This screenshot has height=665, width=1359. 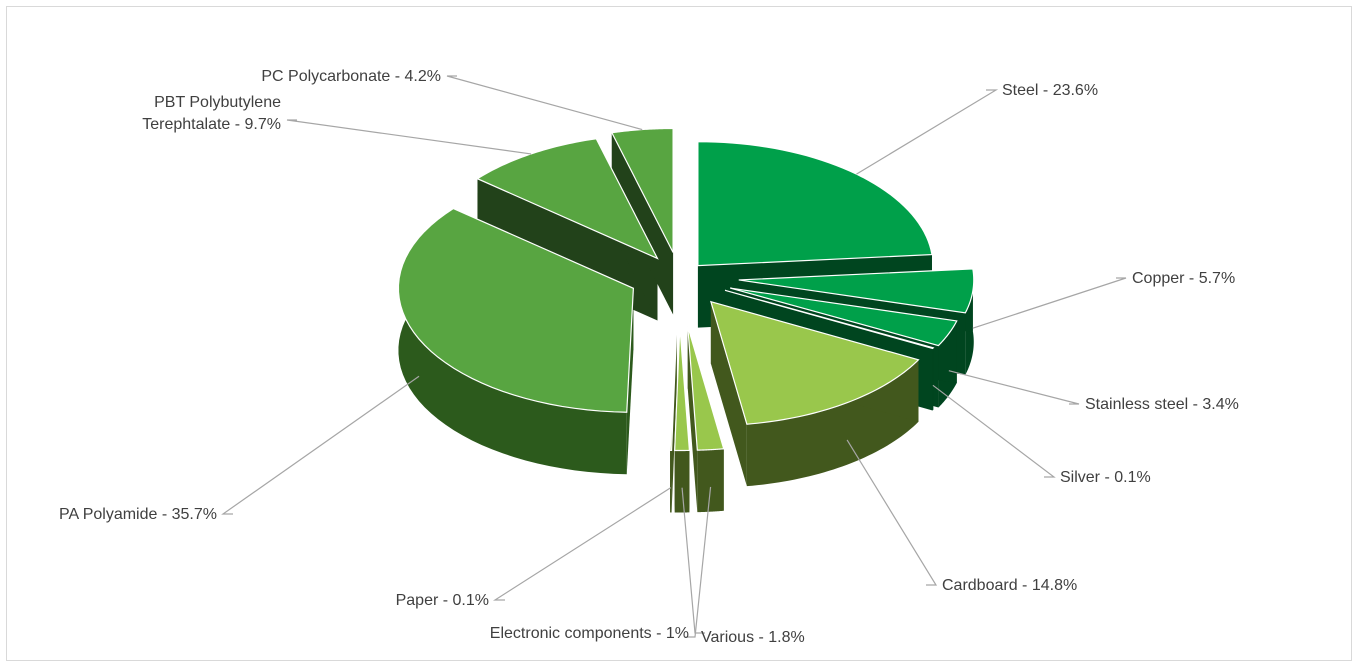 What do you see at coordinates (567, 199) in the screenshot?
I see `slice-pbt-polybutylene-terephtalate` at bounding box center [567, 199].